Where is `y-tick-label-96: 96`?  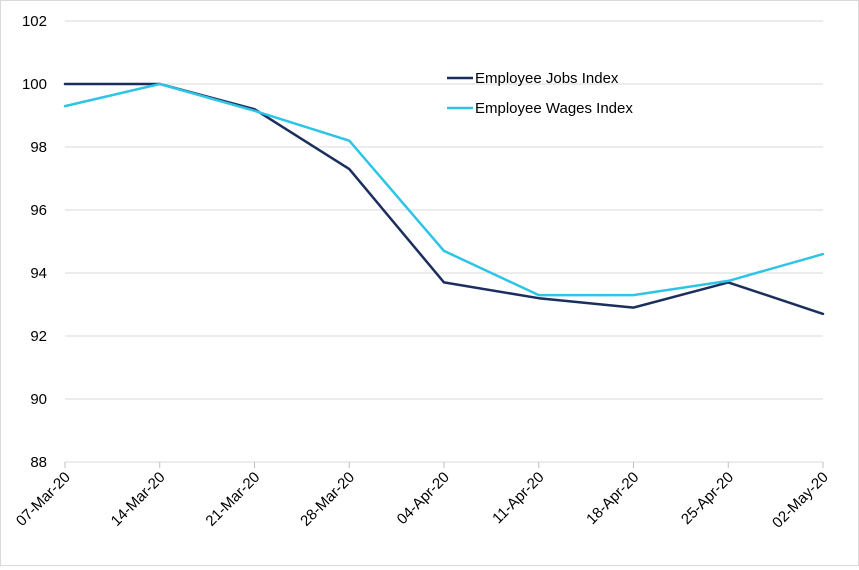
y-tick-label-96: 96 is located at coordinates (38, 210).